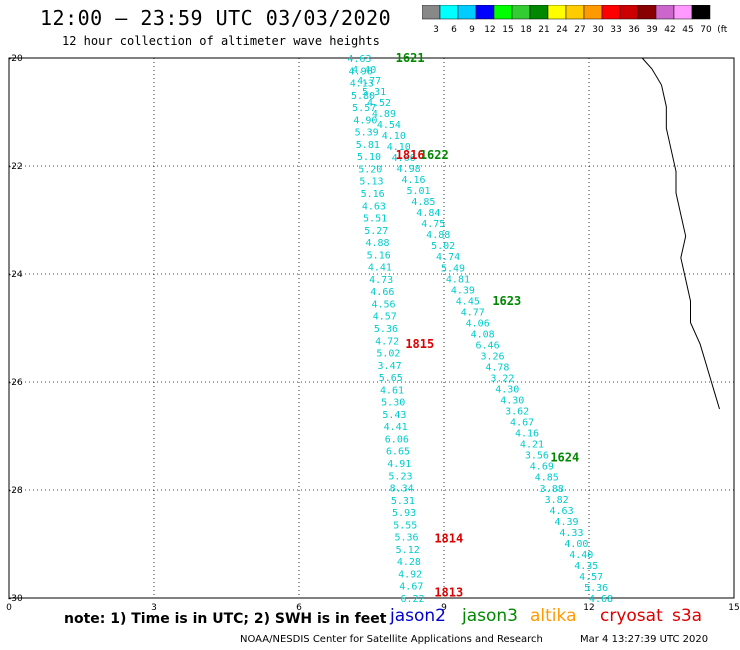  Describe the element at coordinates (410, 58) in the screenshot. I see `pass-label: 1621` at that location.